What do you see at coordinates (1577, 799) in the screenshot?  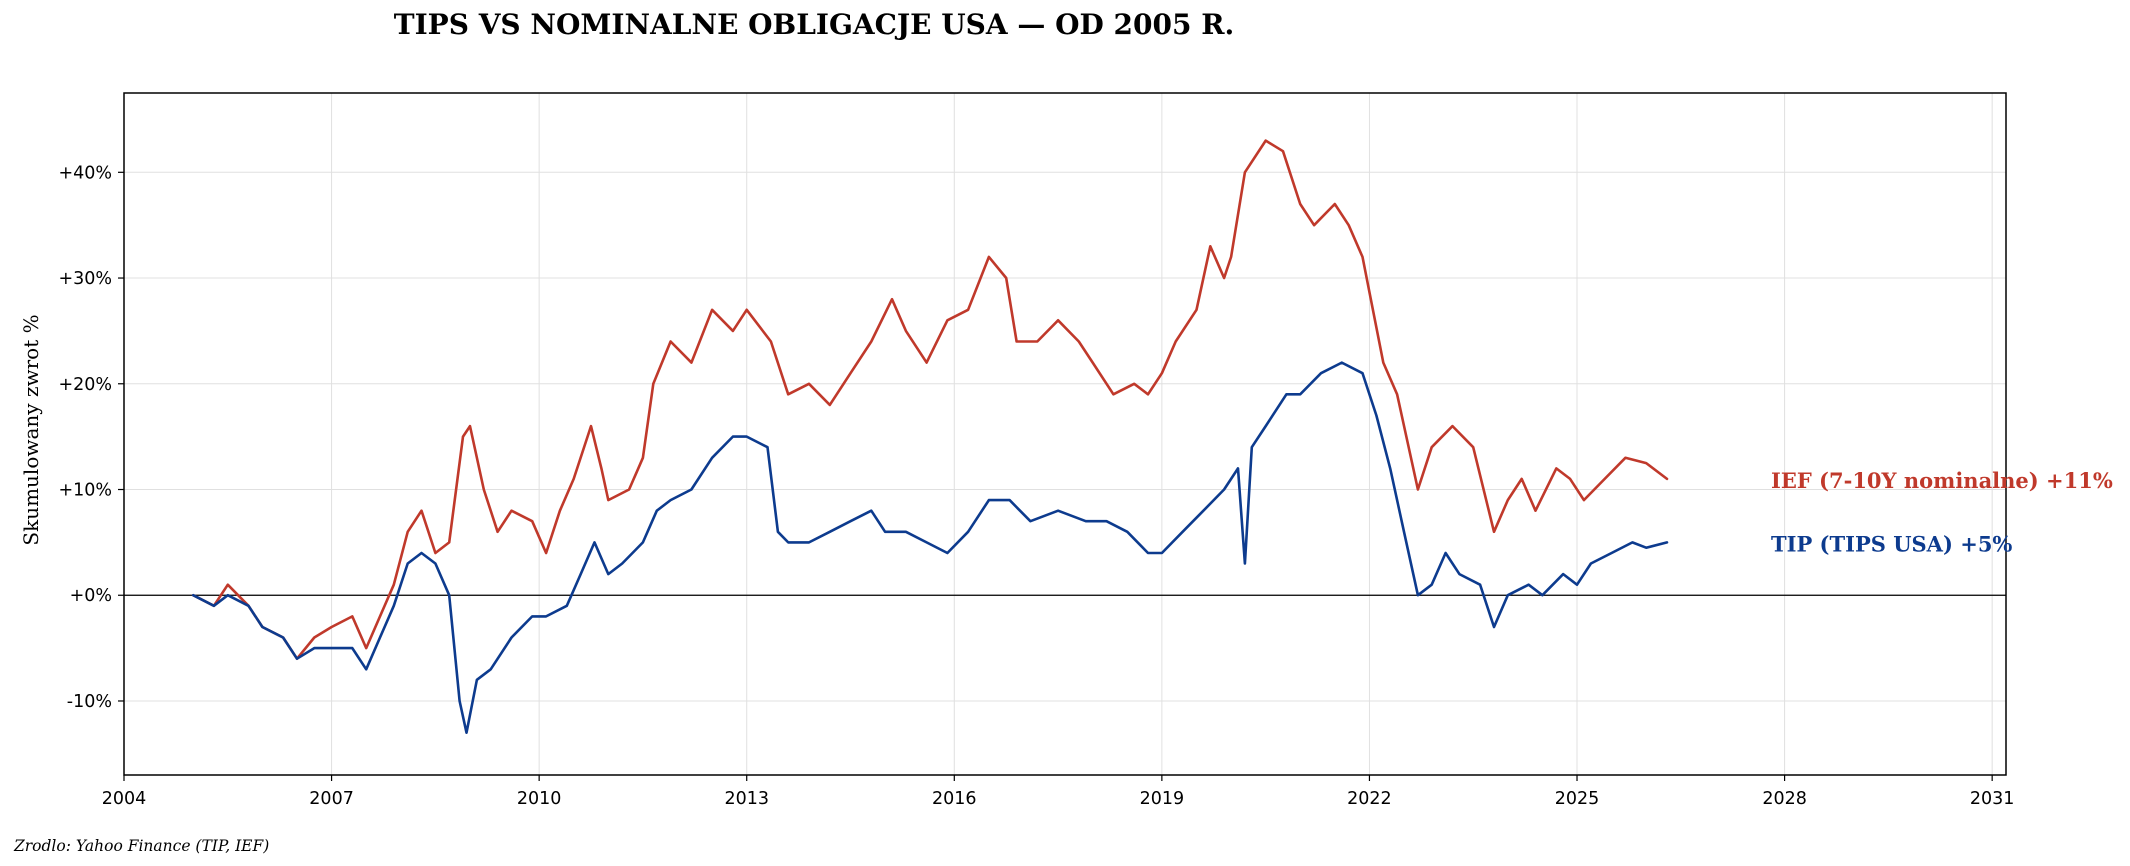 I see `x-tick-label: 2025` at bounding box center [1577, 799].